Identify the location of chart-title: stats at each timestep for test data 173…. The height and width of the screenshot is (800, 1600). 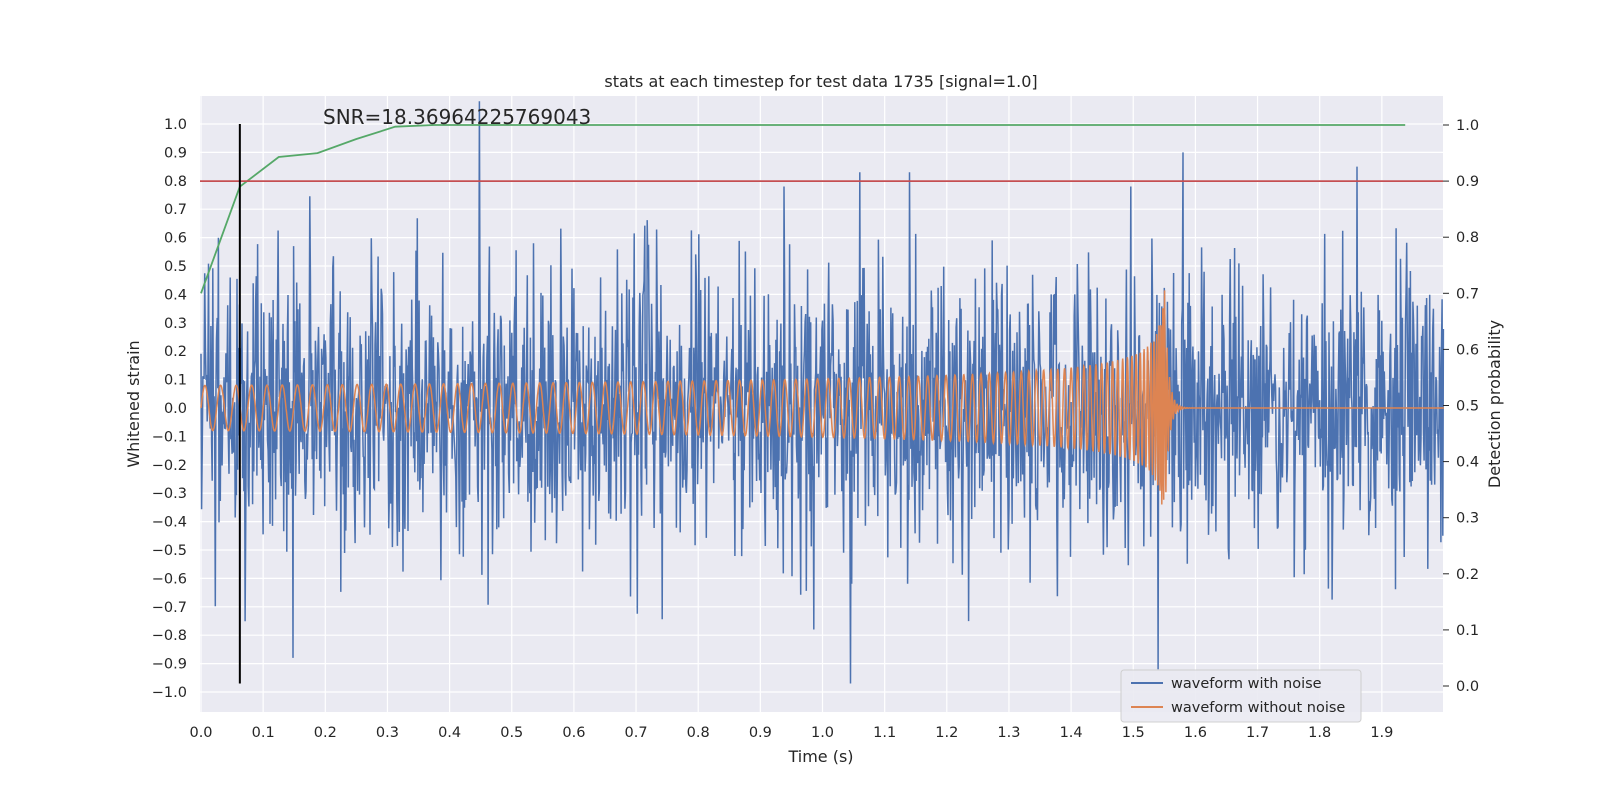
(820, 81).